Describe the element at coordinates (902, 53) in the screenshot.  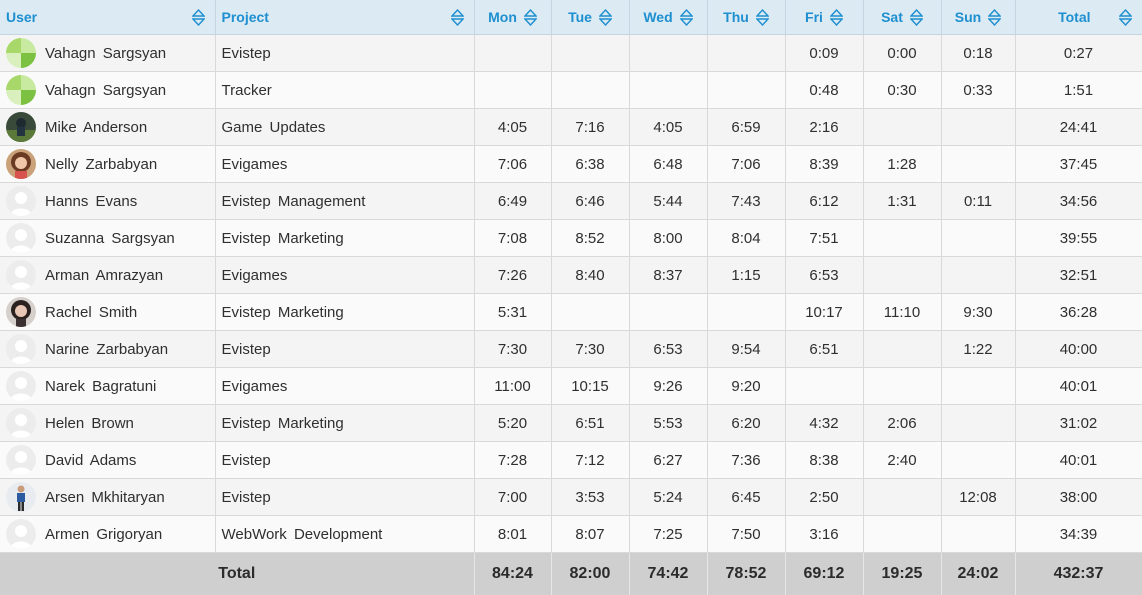
I see `time-cell-sat: 0:00` at that location.